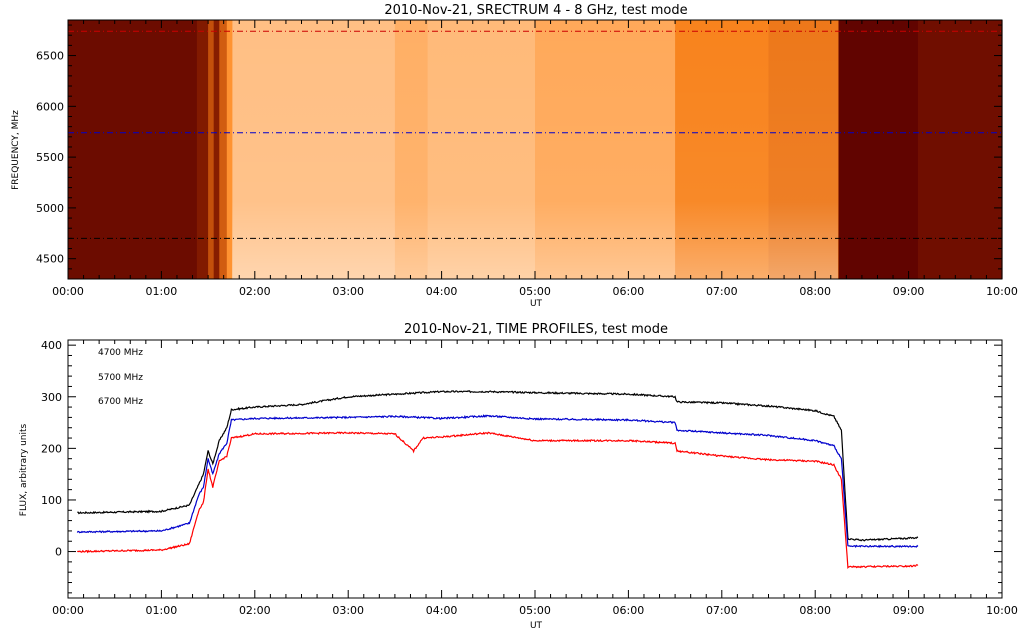  I want to click on spectrum-xtick-label-2: 02:00, so click(255, 291).